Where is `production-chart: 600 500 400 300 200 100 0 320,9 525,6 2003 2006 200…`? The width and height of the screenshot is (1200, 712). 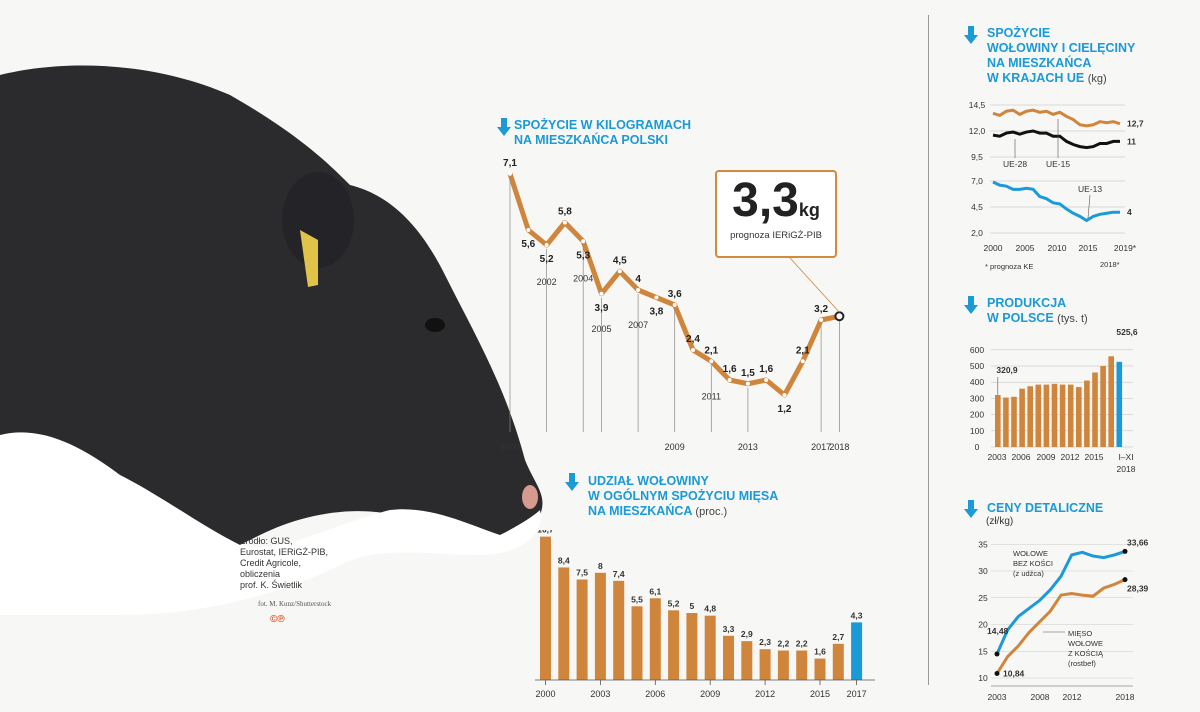
production-chart: 600 500 400 300 200 100 0 320,9 525,6 2003 2006 200… is located at coordinates (1054, 400).